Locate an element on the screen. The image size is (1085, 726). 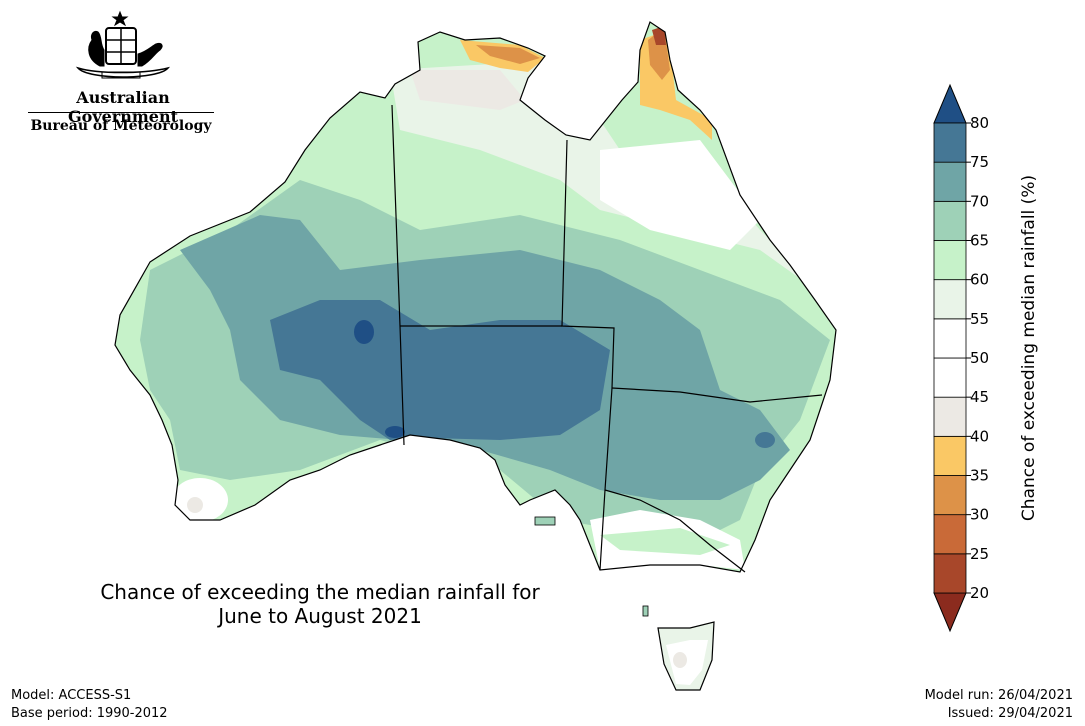
logo-divider is located at coordinates (121, 112).